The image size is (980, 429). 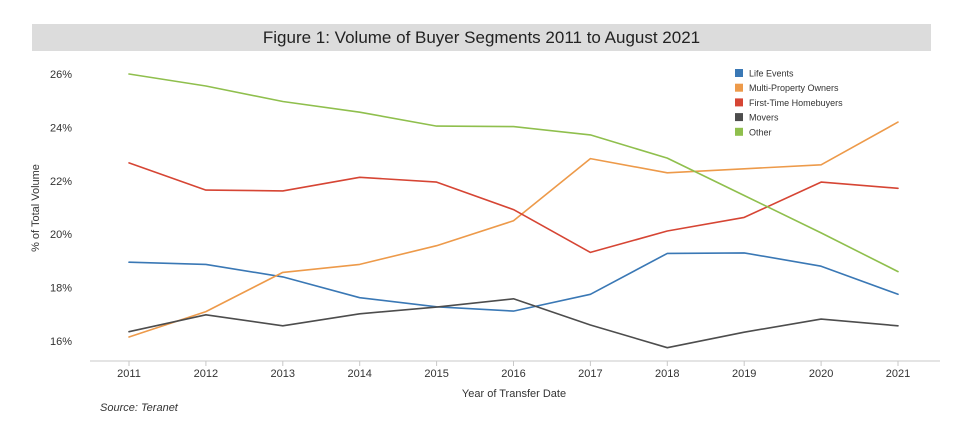 What do you see at coordinates (771, 74) in the screenshot?
I see `legend-label-life-events: Life Events` at bounding box center [771, 74].